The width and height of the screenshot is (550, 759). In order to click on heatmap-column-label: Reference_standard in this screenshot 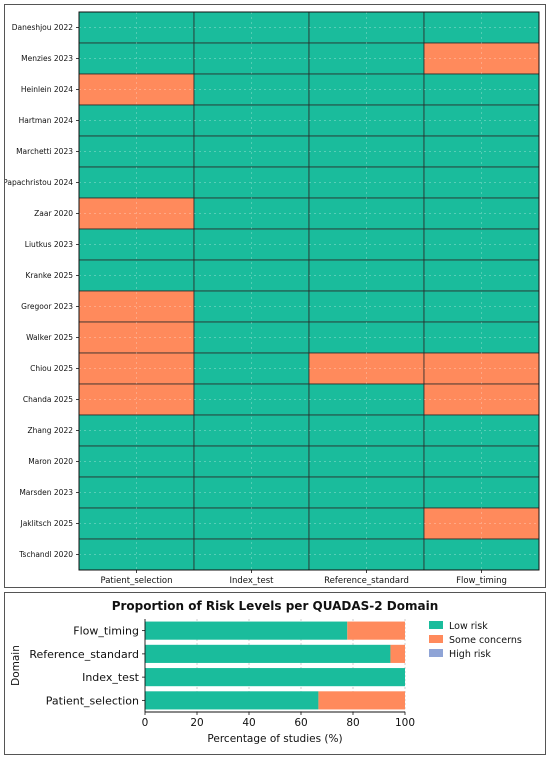, I will do `click(366, 581)`.